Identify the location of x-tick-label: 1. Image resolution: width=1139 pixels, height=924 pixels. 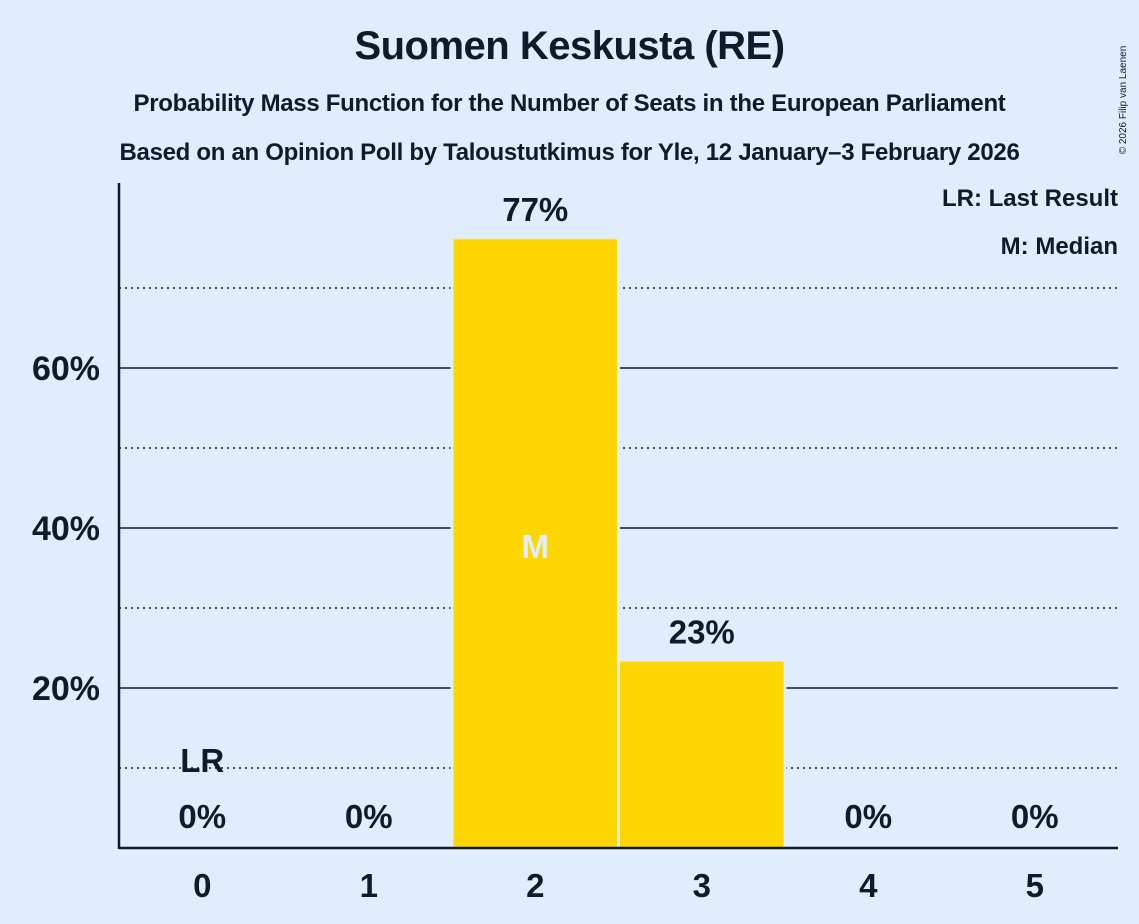
(369, 885).